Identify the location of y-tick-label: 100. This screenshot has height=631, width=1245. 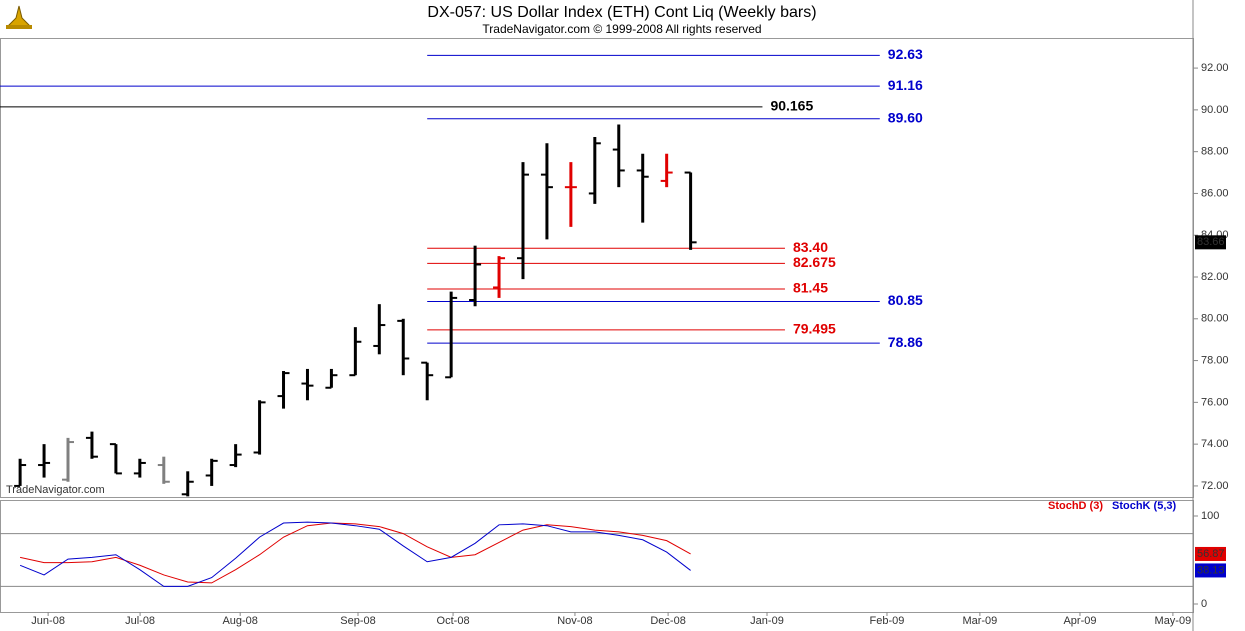
(1210, 516).